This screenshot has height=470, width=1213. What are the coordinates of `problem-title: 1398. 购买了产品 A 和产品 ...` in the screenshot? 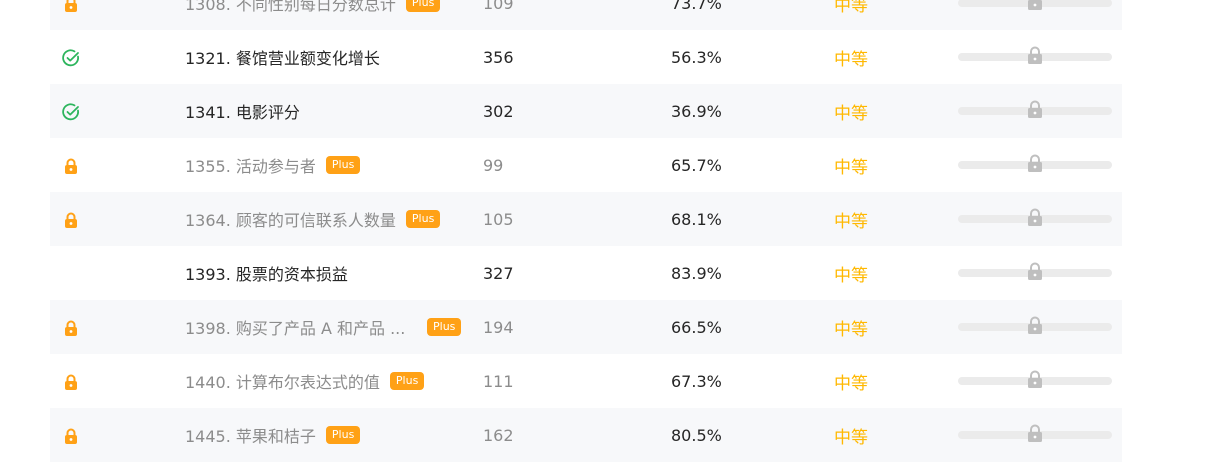 It's located at (295, 328).